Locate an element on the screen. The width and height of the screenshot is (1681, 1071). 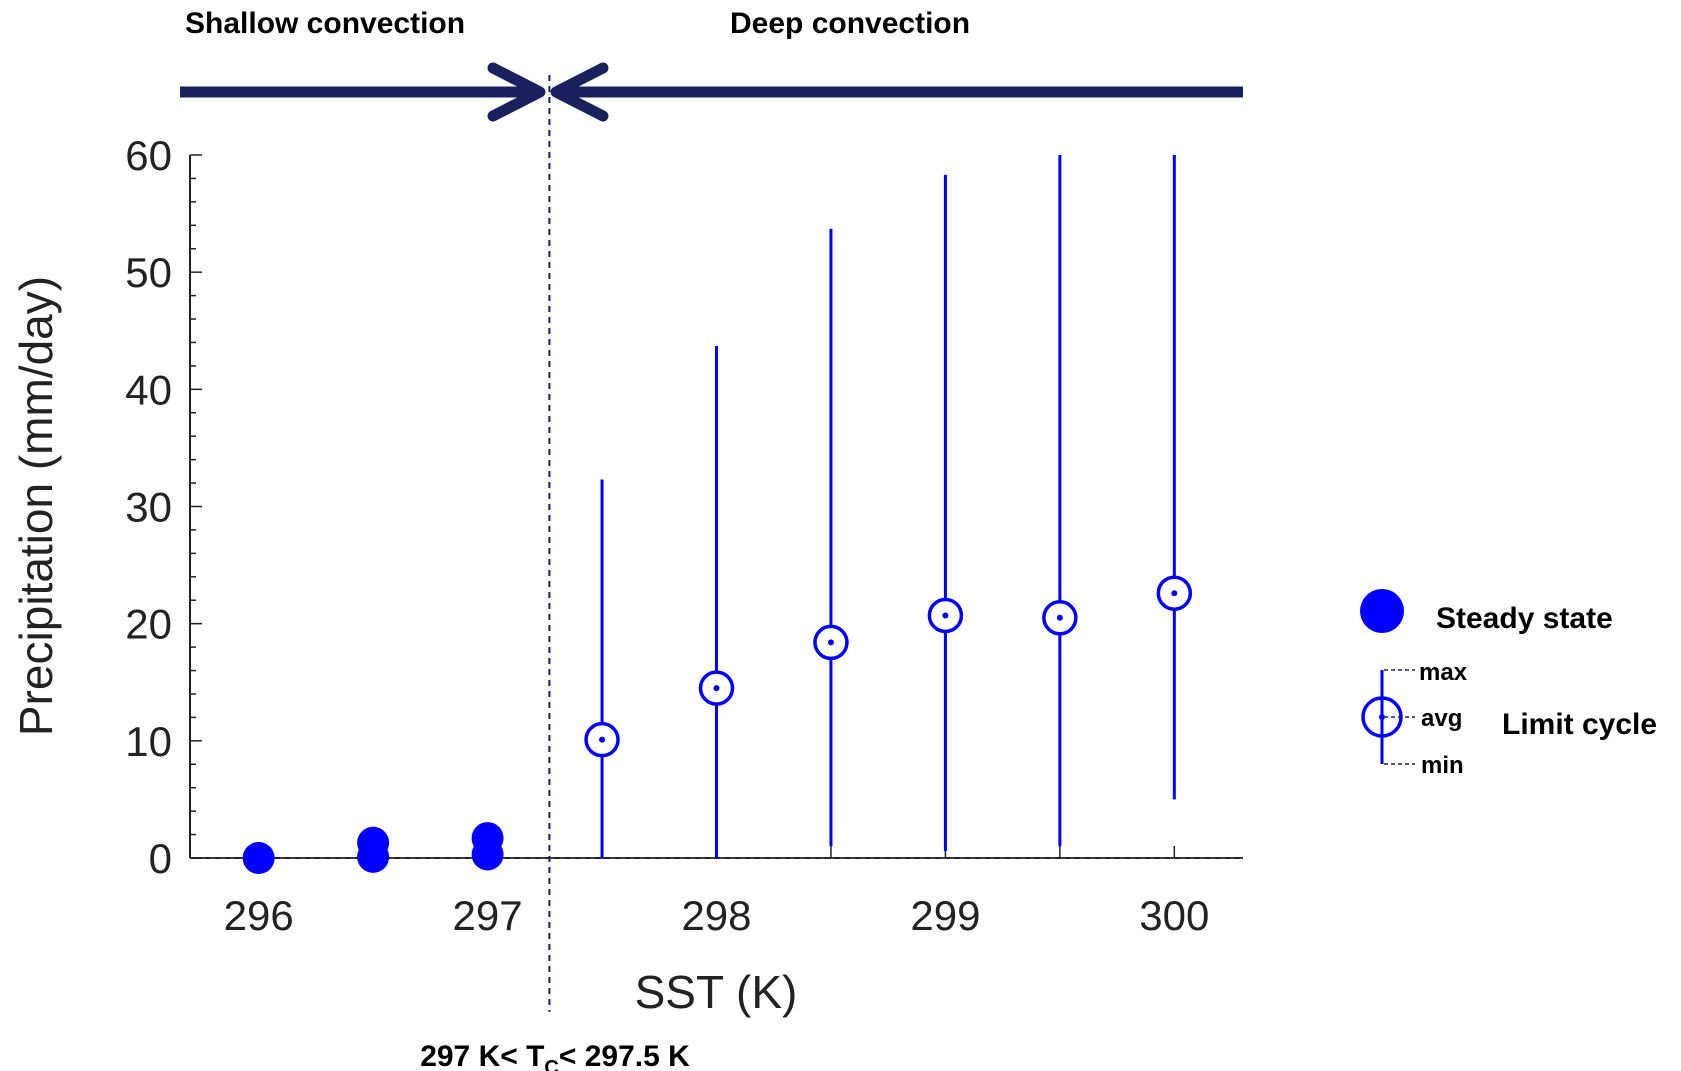
x-axis-title: SST (K) is located at coordinates (716, 992).